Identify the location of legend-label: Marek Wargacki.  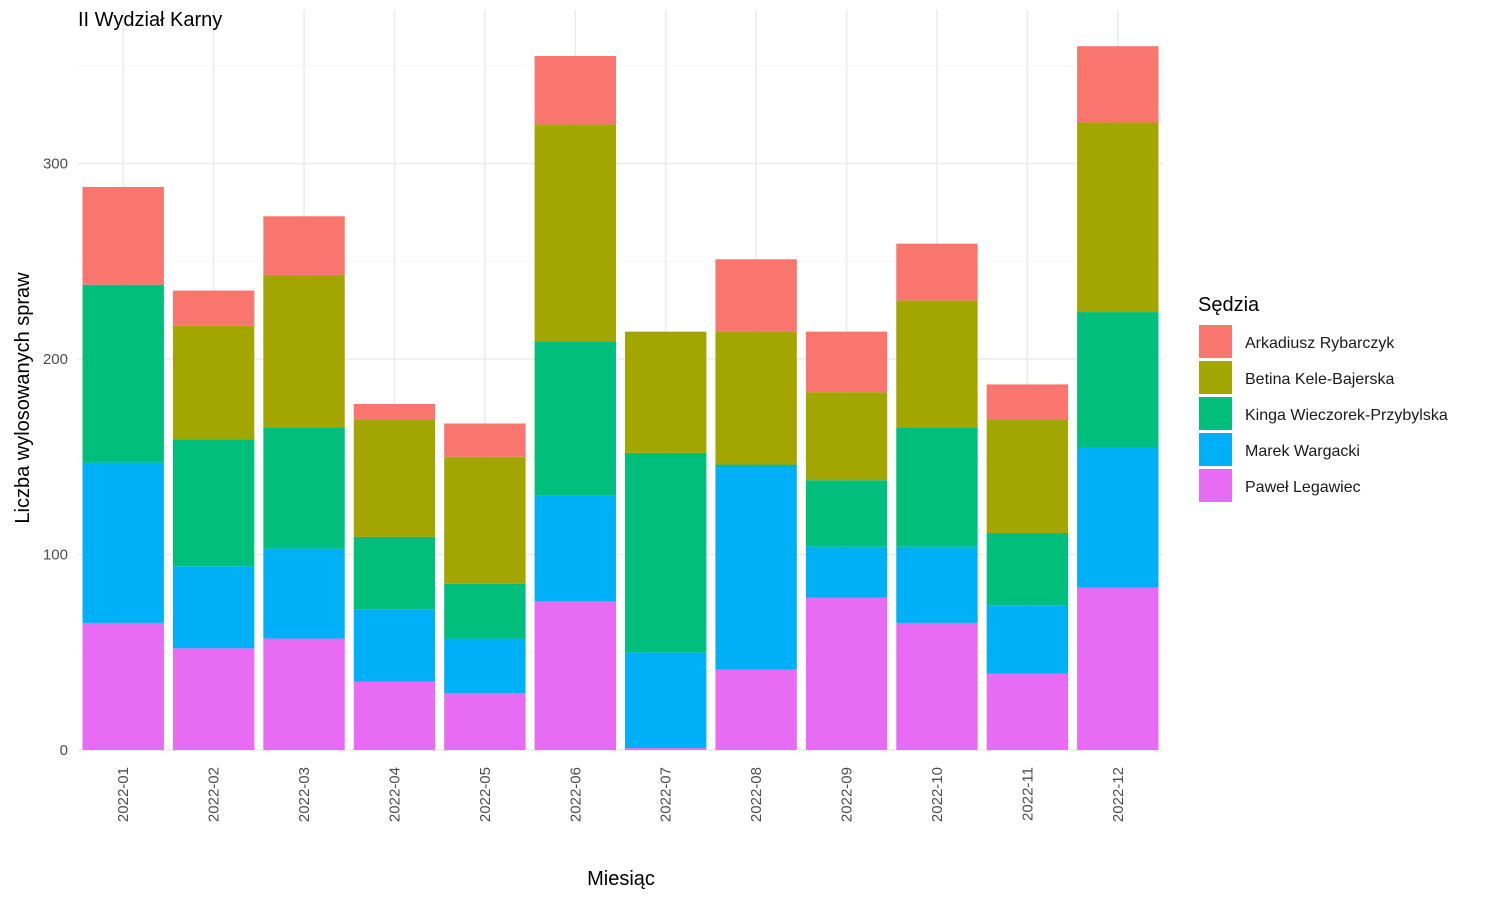
(1302, 451).